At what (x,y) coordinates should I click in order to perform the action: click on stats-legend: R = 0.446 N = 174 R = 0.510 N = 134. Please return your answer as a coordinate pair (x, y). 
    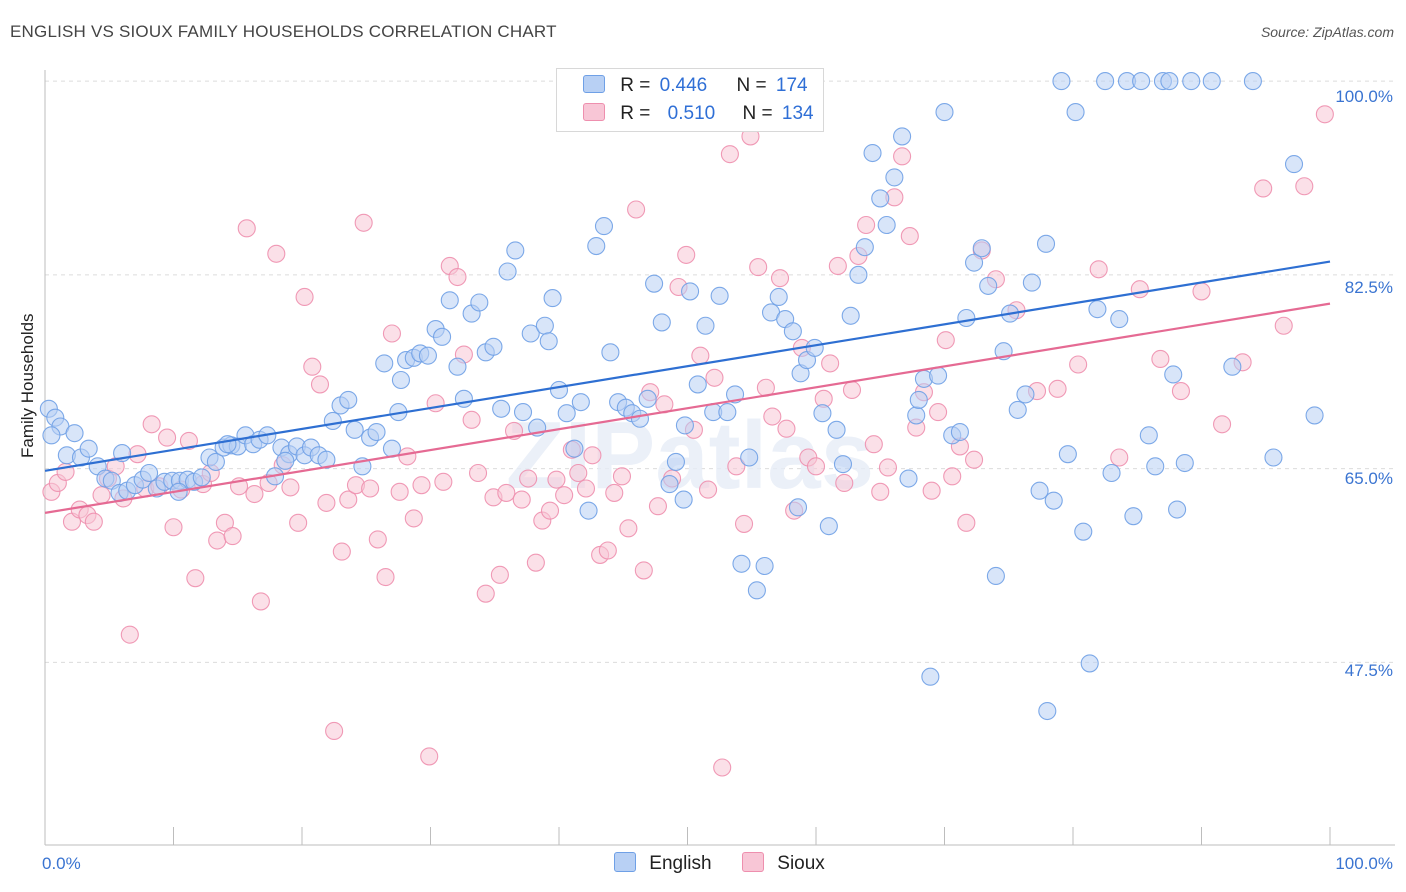
    Looking at the image, I should click on (690, 100).